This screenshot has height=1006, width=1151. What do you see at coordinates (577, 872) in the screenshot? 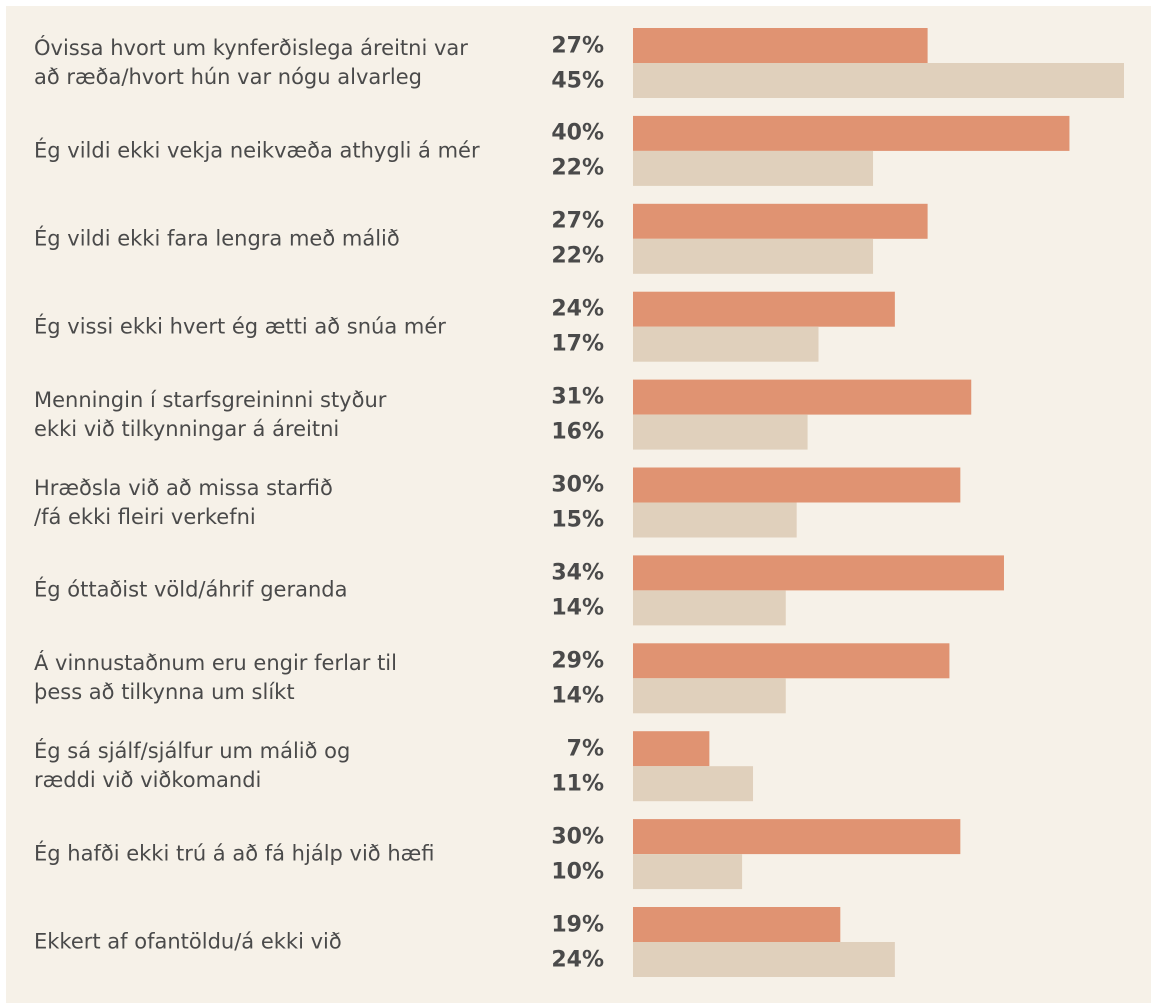
I see `value-label: 10%` at bounding box center [577, 872].